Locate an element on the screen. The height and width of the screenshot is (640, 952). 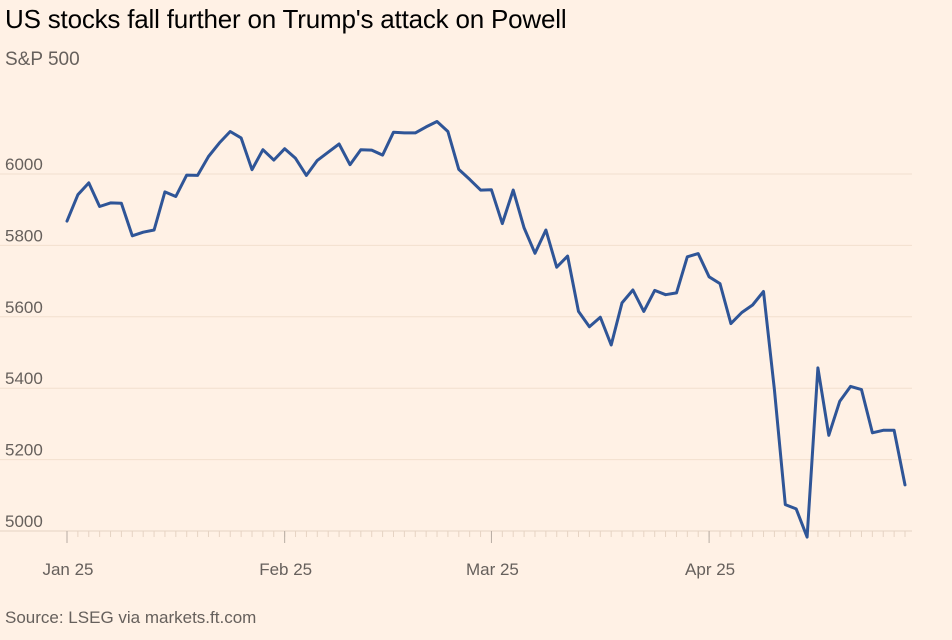
source-note: Source: LSEG via markets.ft.com is located at coordinates (131, 617).